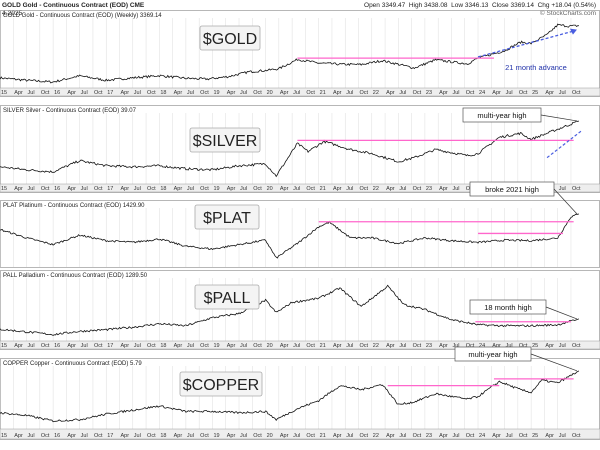 The height and width of the screenshot is (450, 600). I want to click on x-tick-label: 16, so click(57, 436).